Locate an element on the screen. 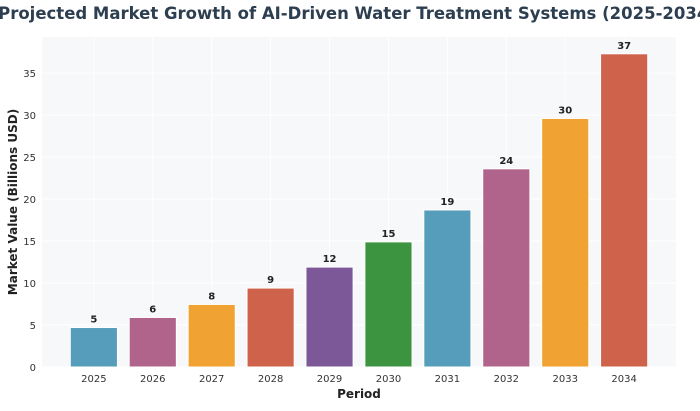  y-tick-label: 10 is located at coordinates (29, 284).